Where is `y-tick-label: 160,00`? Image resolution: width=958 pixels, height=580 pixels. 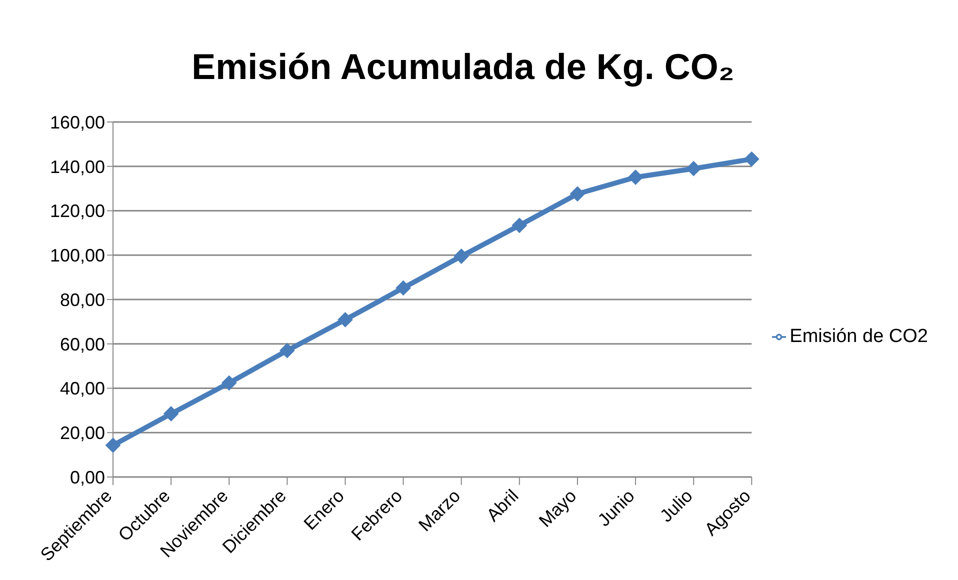 y-tick-label: 160,00 is located at coordinates (77, 122).